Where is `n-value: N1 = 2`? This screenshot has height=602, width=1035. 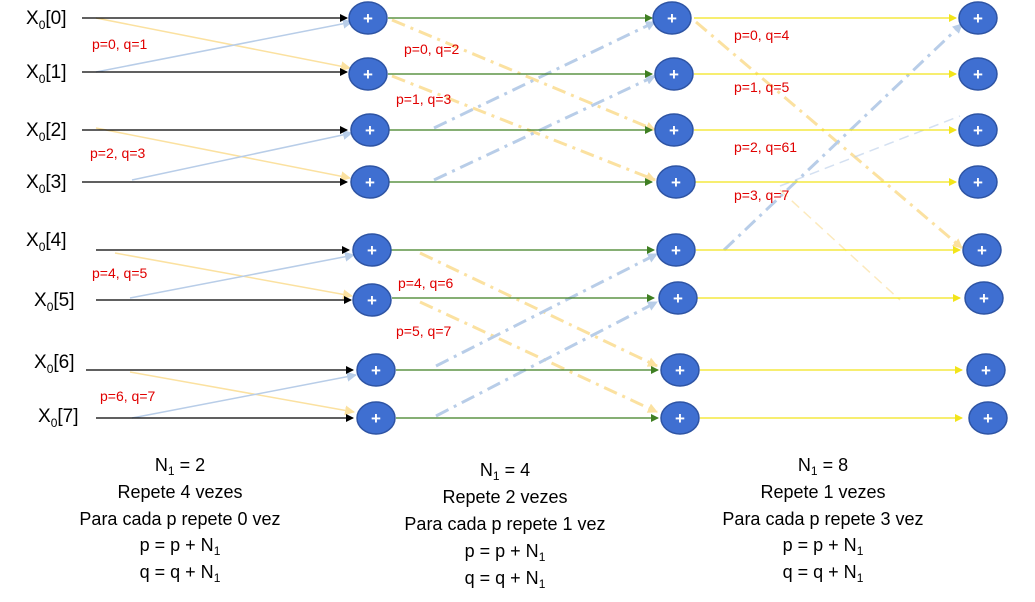 n-value: N1 = 2 is located at coordinates (180, 466).